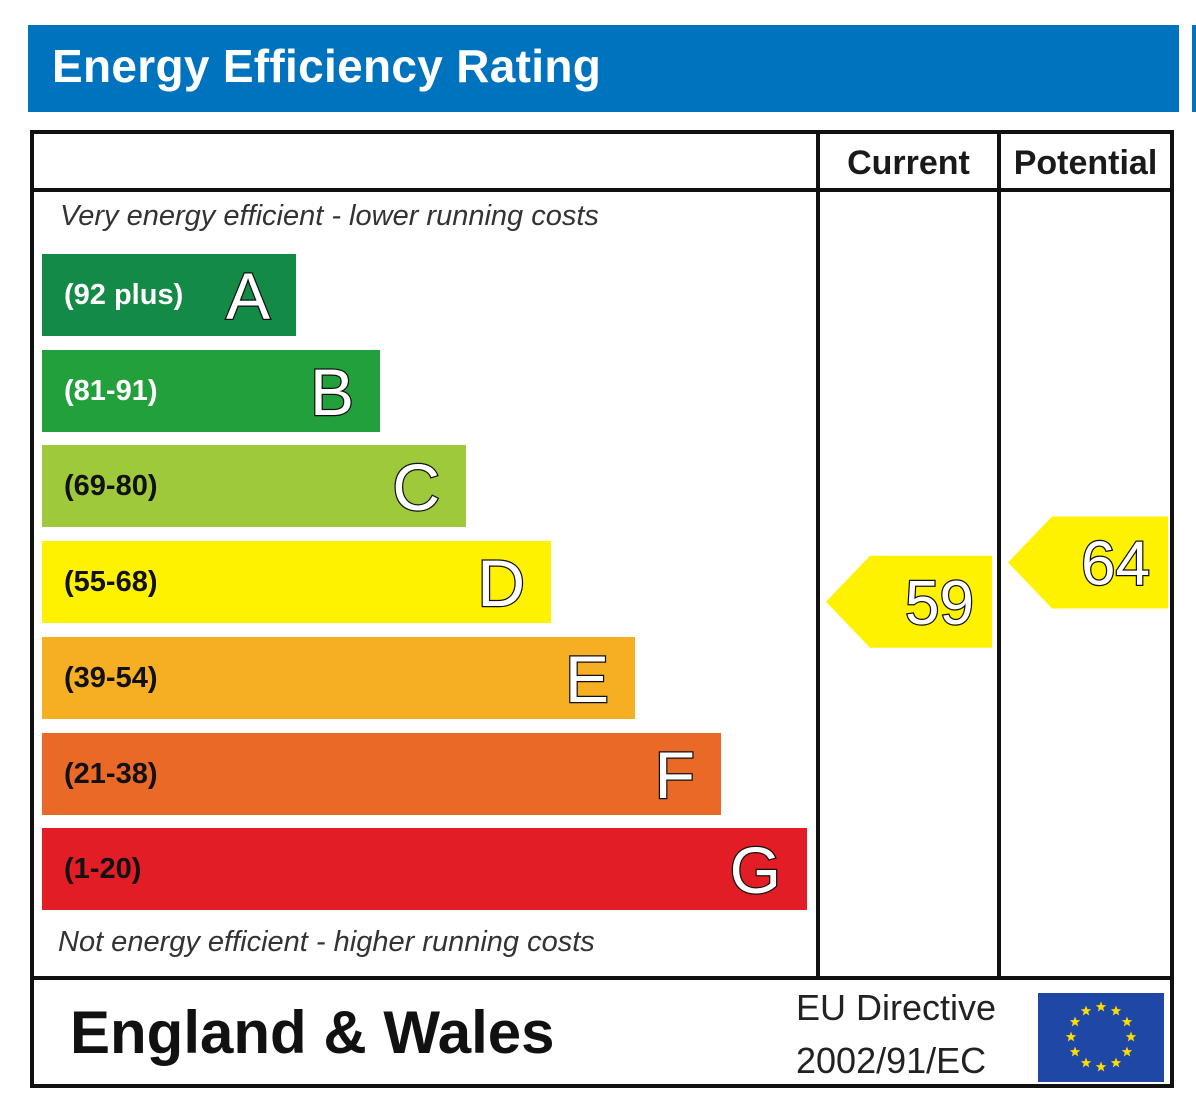  I want to click on band-letter: D, so click(501, 583).